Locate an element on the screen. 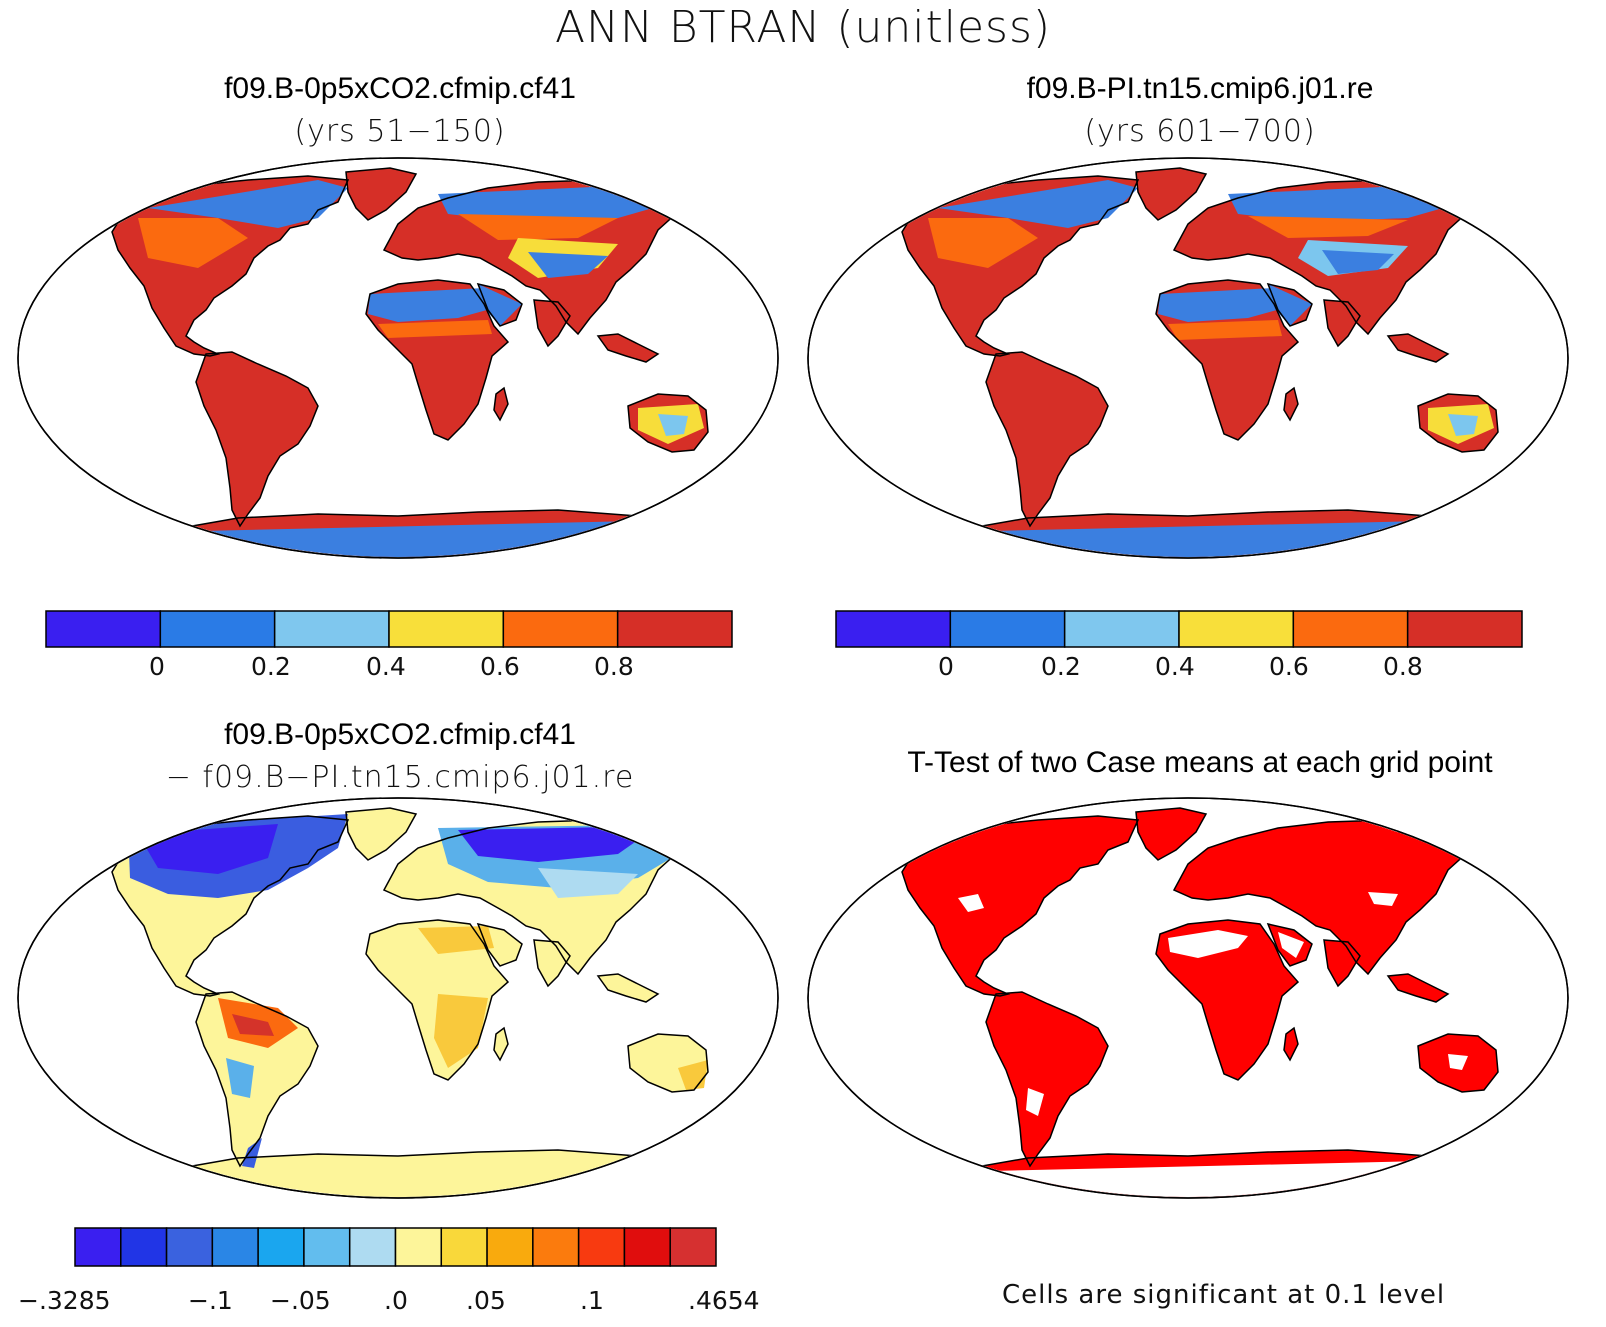  colorbar-panel2 is located at coordinates (1179, 629).